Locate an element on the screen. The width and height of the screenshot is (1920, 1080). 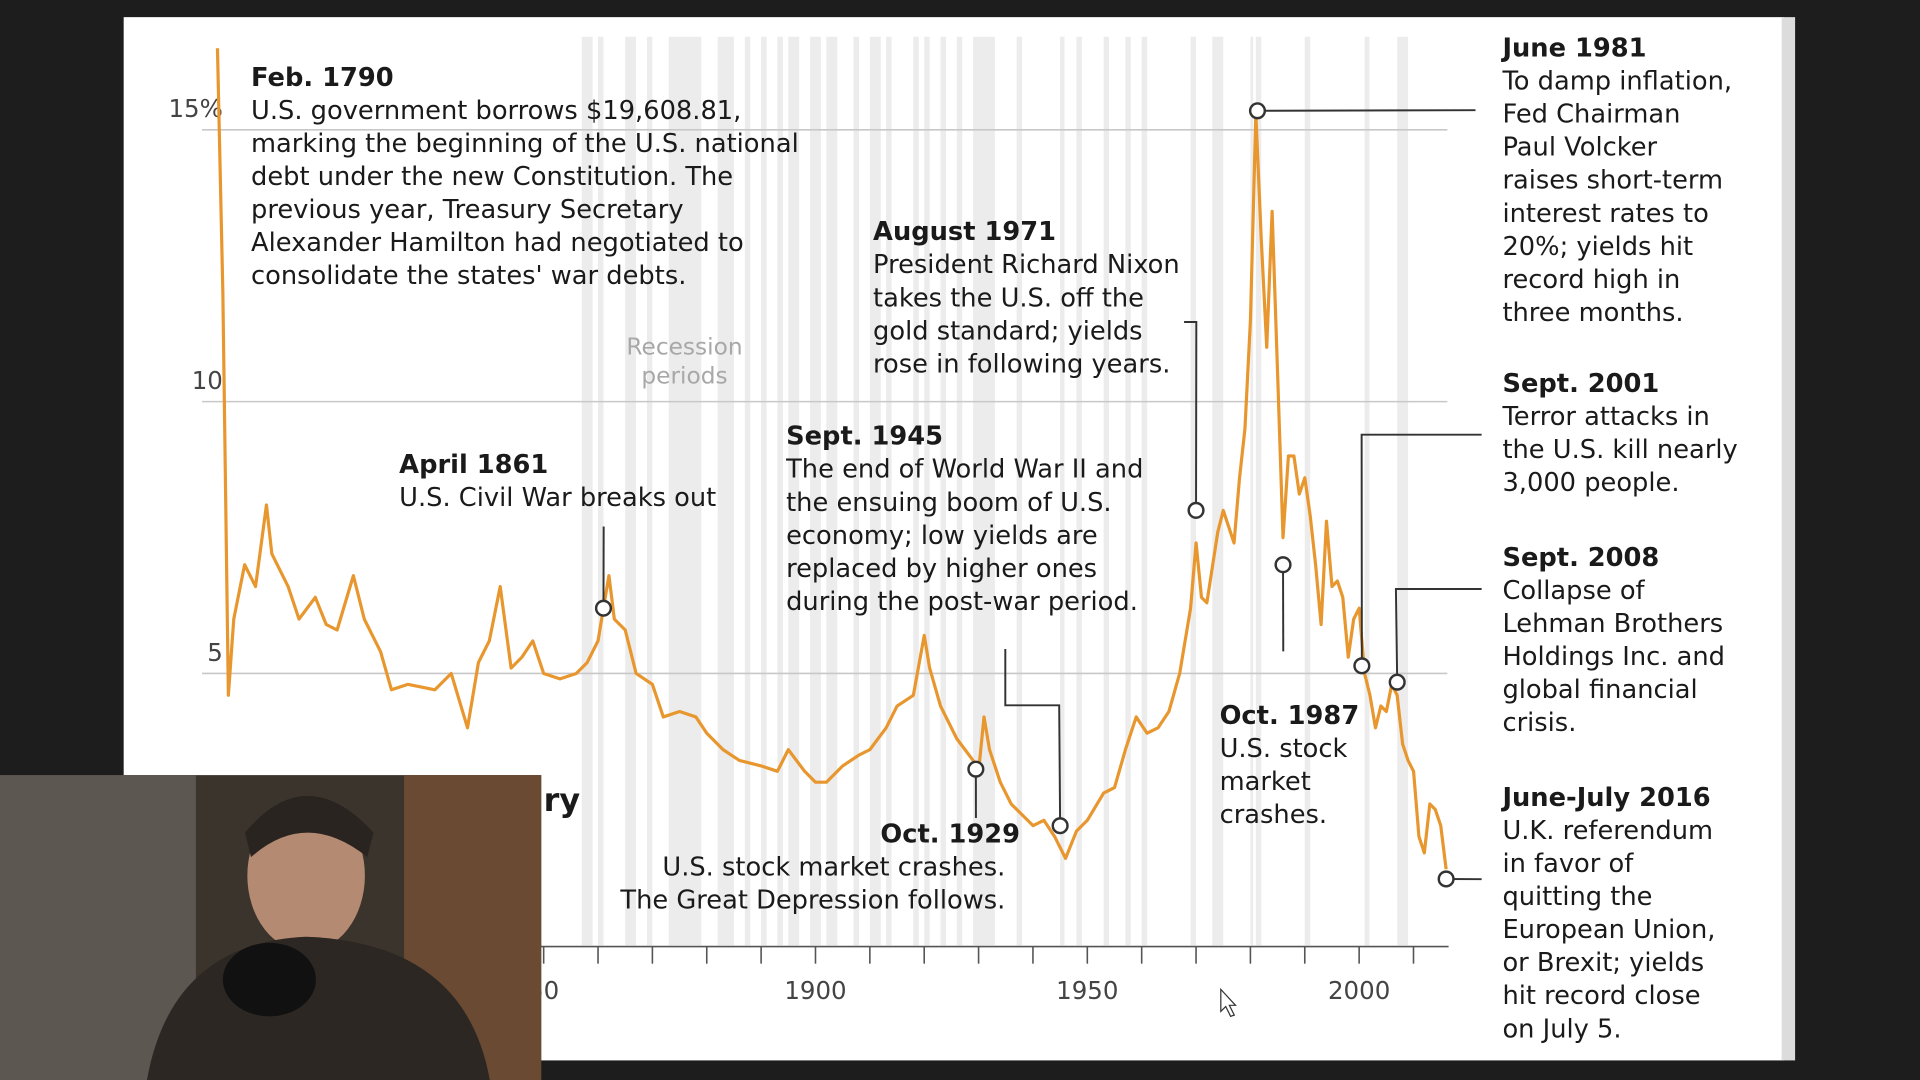
x-tick-label: 1900 is located at coordinates (815, 990).